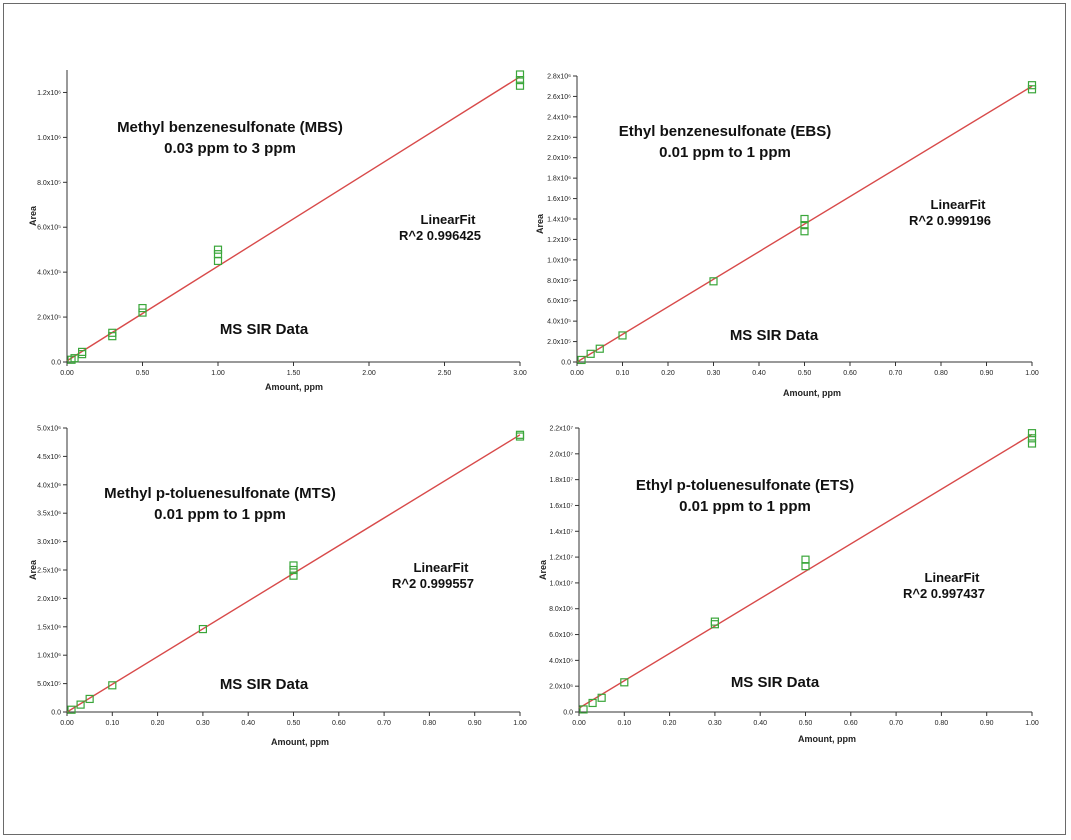 This screenshot has width=1071, height=840. I want to click on y-tick-label: 2.6x10⁶, so click(559, 97).